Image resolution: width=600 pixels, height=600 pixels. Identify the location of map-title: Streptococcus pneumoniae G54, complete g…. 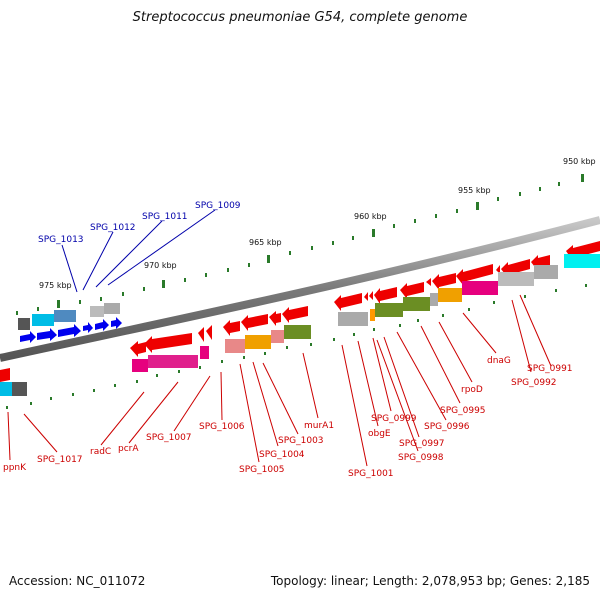
(300, 17).